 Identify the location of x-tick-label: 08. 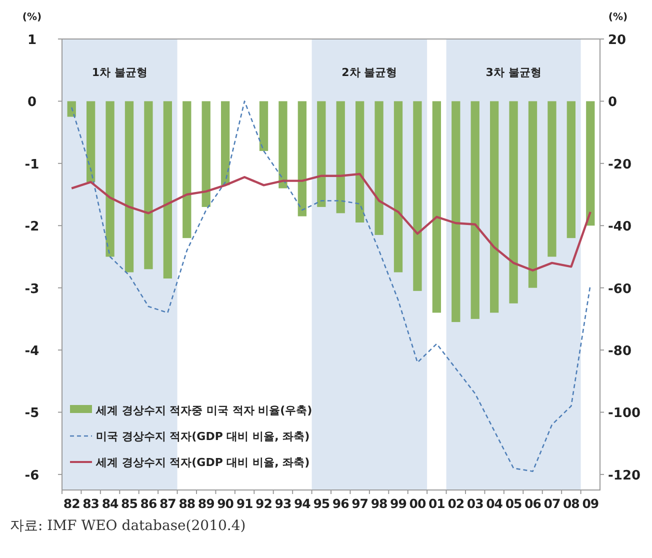
(571, 503).